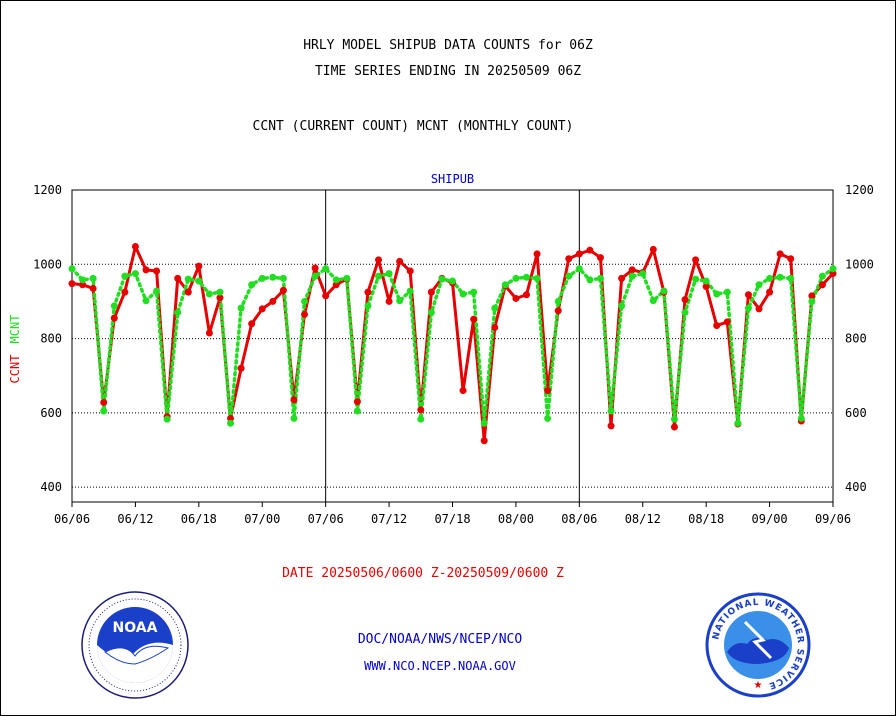 Image resolution: width=896 pixels, height=716 pixels. I want to click on x-tick-label: 08/06, so click(579, 519).